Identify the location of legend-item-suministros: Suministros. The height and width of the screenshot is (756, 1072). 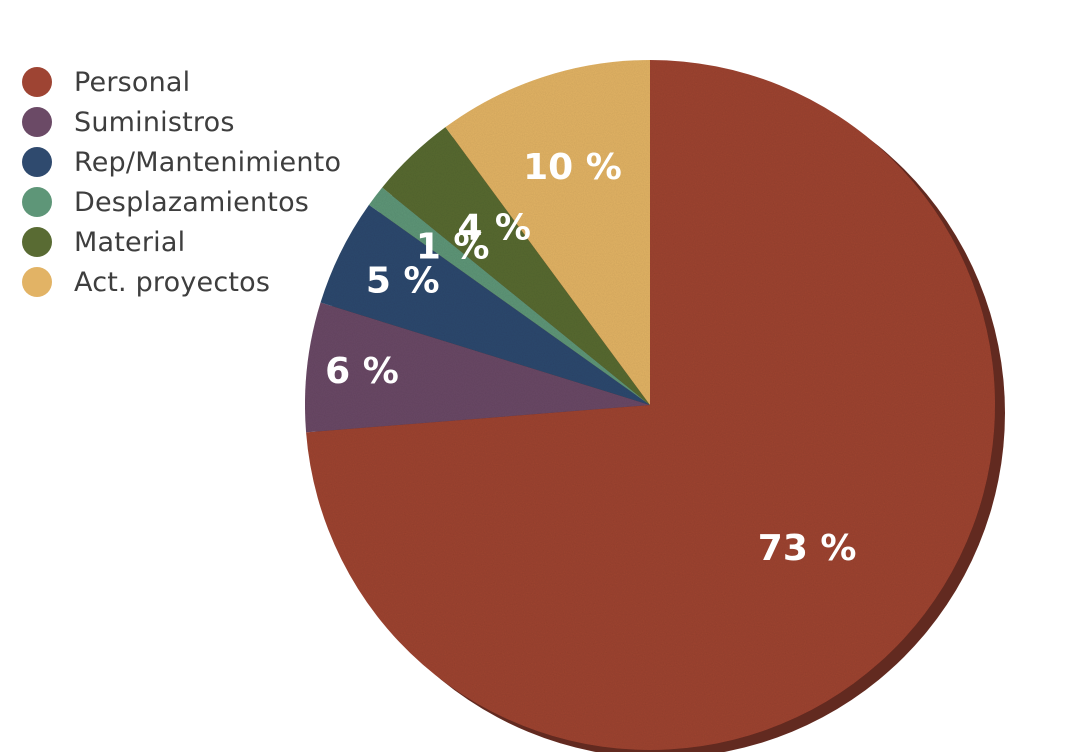
(181, 122).